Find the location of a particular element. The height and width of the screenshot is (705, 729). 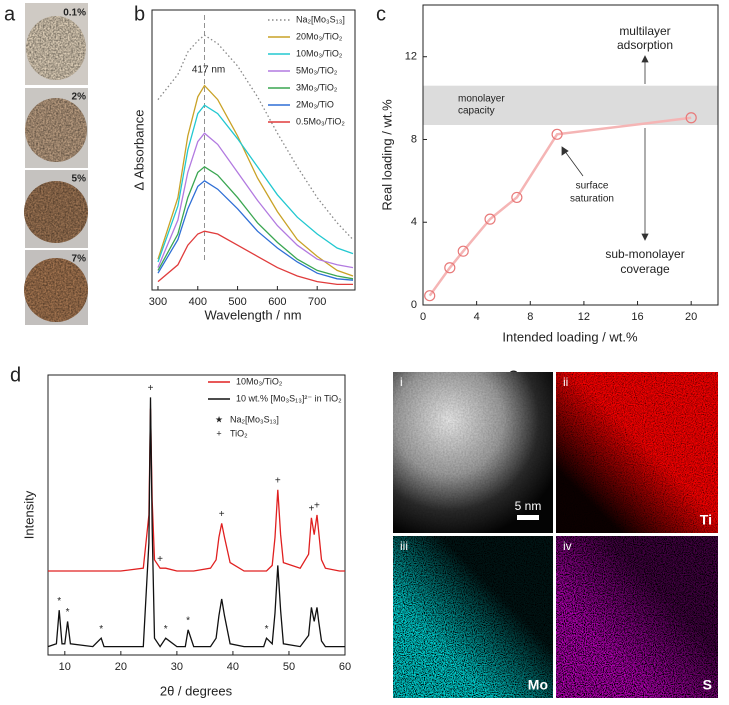

band-label: monolayer is located at coordinates (481, 98).